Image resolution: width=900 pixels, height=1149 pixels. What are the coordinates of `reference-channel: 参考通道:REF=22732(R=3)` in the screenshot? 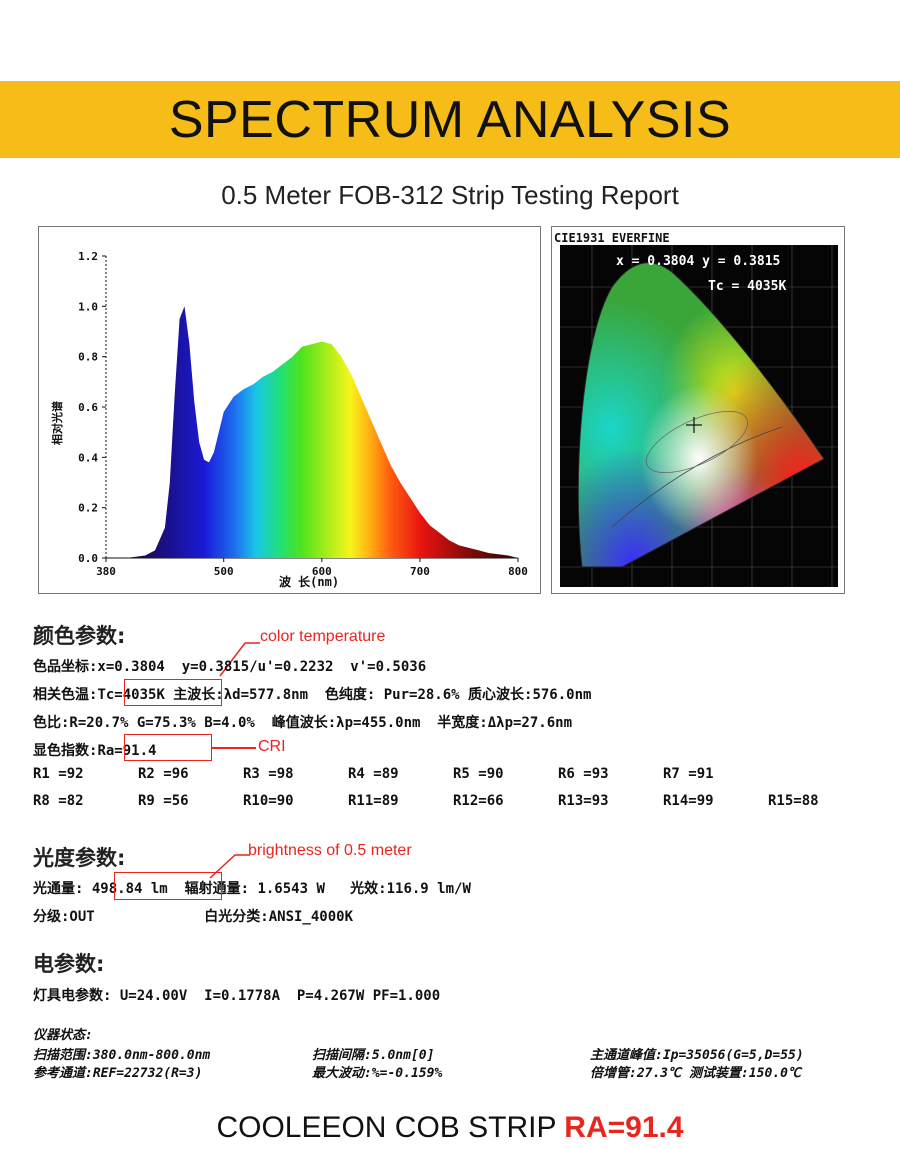 It's located at (118, 1073).